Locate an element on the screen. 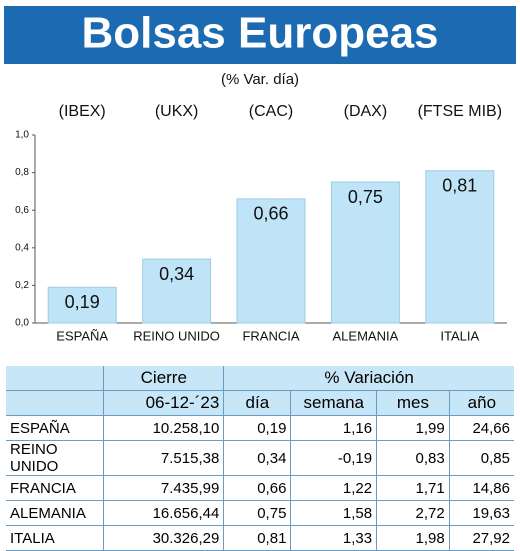 The image size is (520, 551). table-cell: día is located at coordinates (257, 403).